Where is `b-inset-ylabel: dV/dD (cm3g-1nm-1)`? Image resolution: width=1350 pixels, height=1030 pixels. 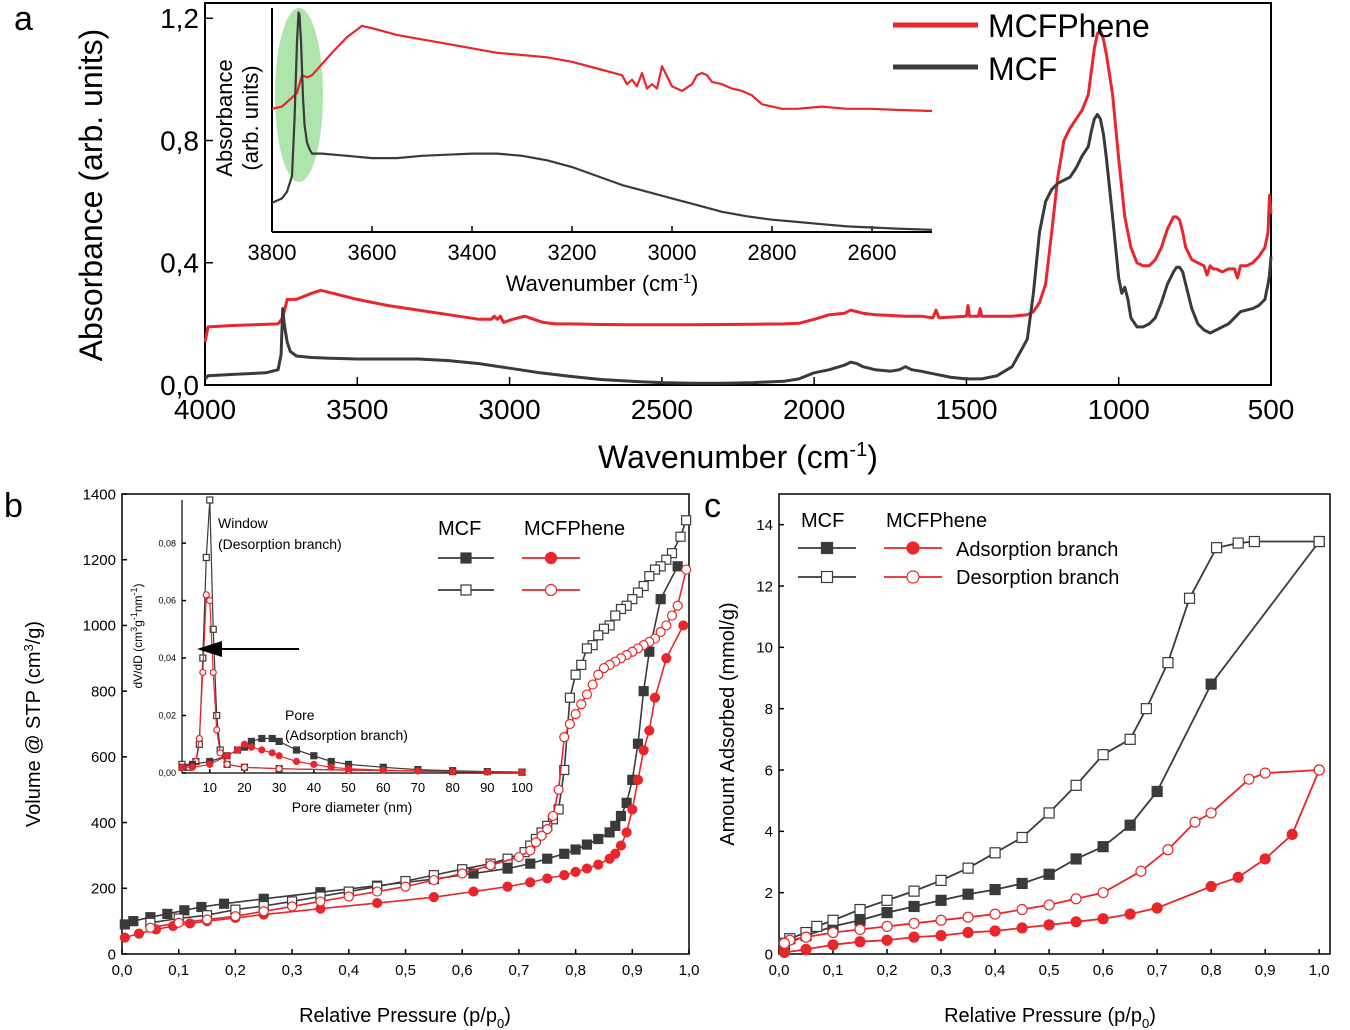 b-inset-ylabel: dV/dD (cm3g-1nm-1) is located at coordinates (137, 635).